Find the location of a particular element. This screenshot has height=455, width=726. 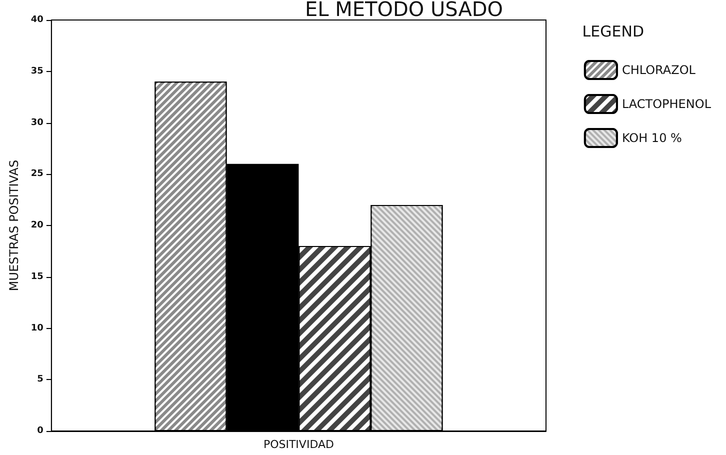

y-tick-label: 25 is located at coordinates (37, 174).